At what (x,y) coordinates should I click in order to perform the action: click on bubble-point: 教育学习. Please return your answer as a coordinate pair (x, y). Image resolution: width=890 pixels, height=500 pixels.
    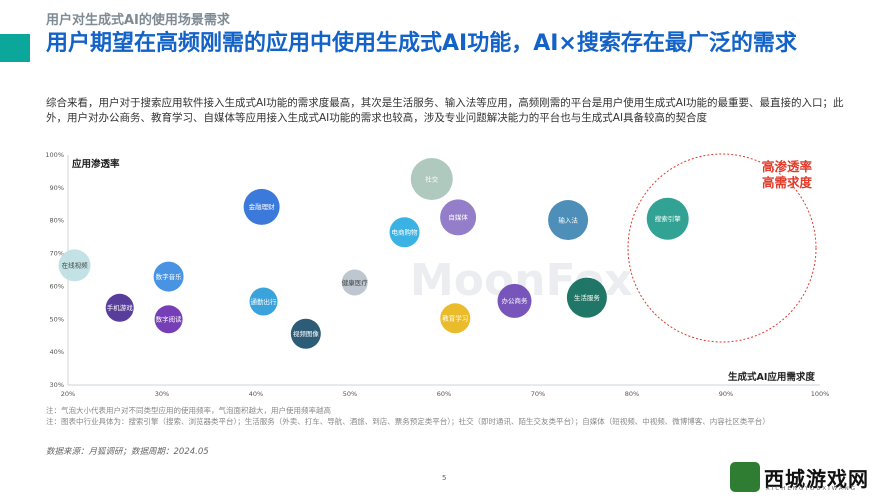
    Looking at the image, I should click on (455, 318).